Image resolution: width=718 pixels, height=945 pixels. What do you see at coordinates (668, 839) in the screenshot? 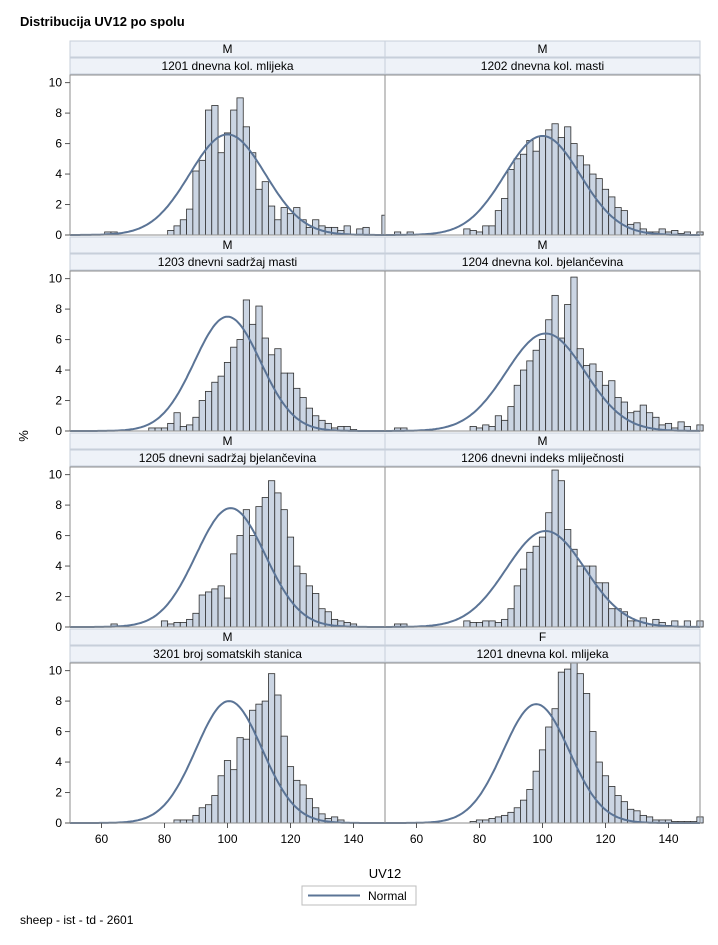
I see `x-tick-label: 140` at bounding box center [668, 839].